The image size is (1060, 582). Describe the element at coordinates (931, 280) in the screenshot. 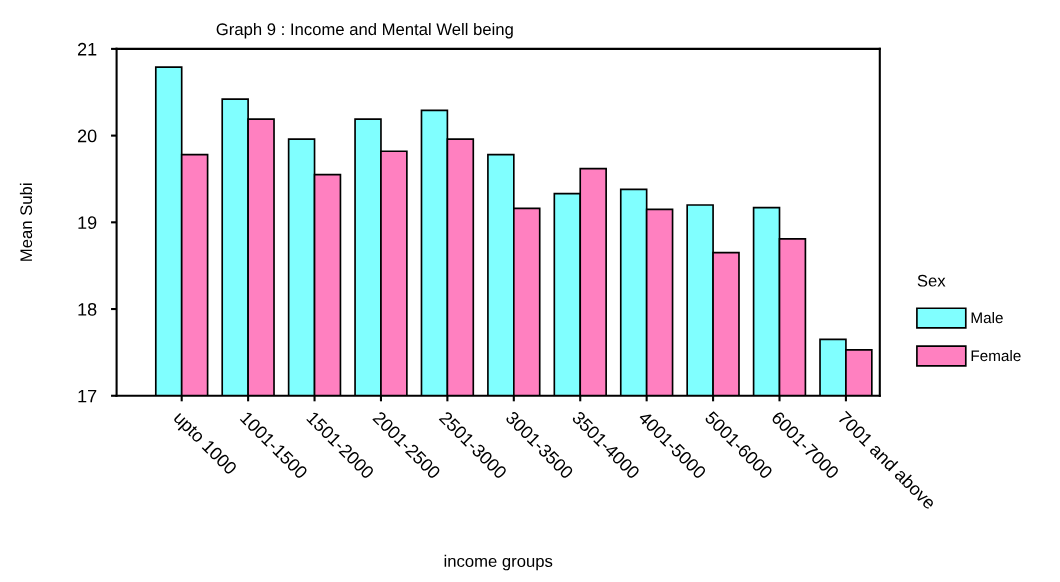

I see `legend-title: Sex` at that location.